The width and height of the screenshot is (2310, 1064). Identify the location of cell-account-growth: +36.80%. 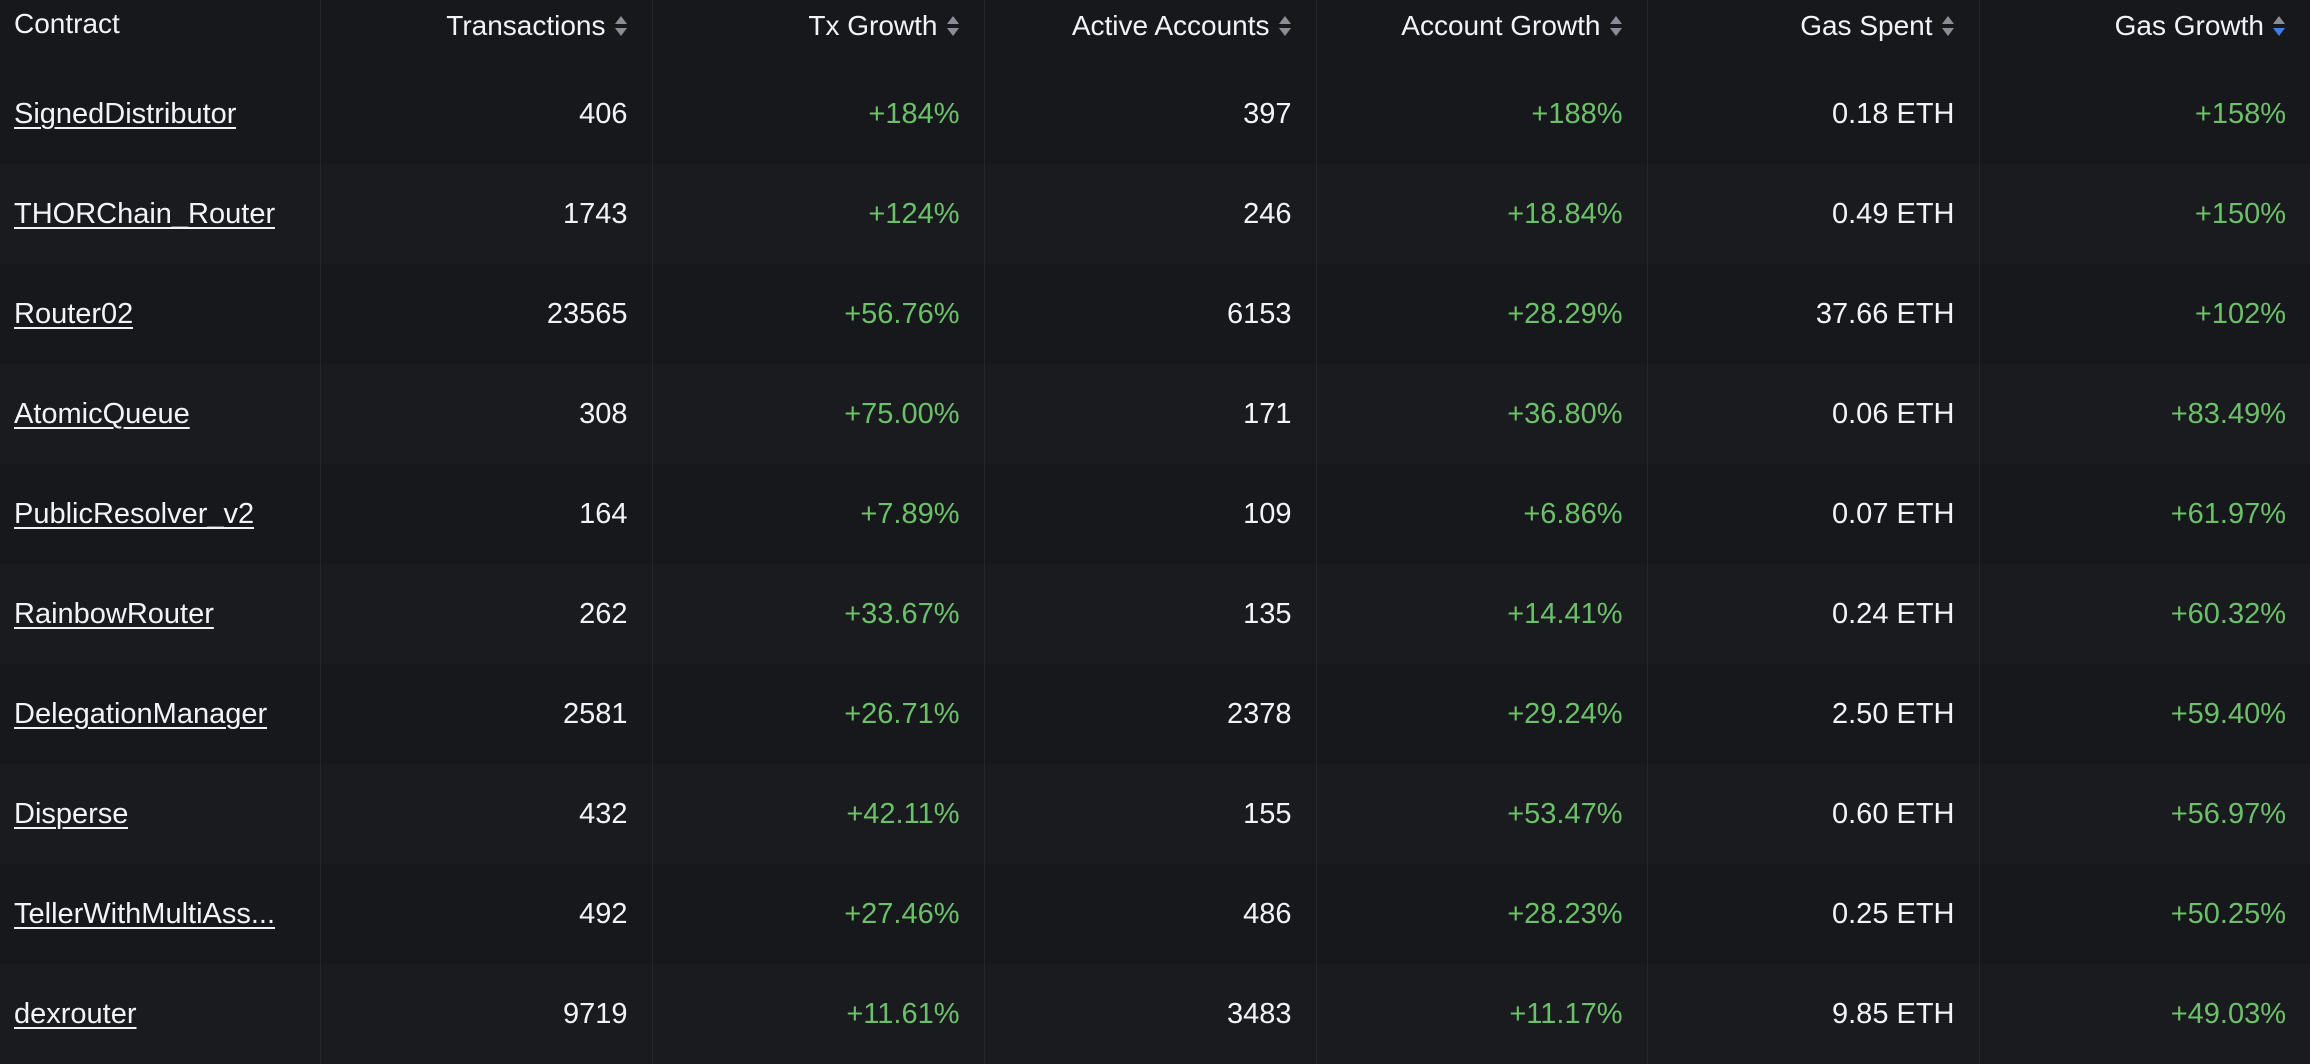
(1482, 414).